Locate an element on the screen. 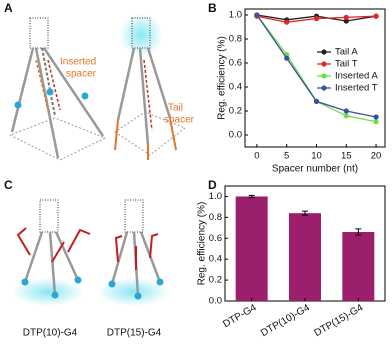 The width and height of the screenshot is (392, 346). x-tick-label: 10 is located at coordinates (316, 156).